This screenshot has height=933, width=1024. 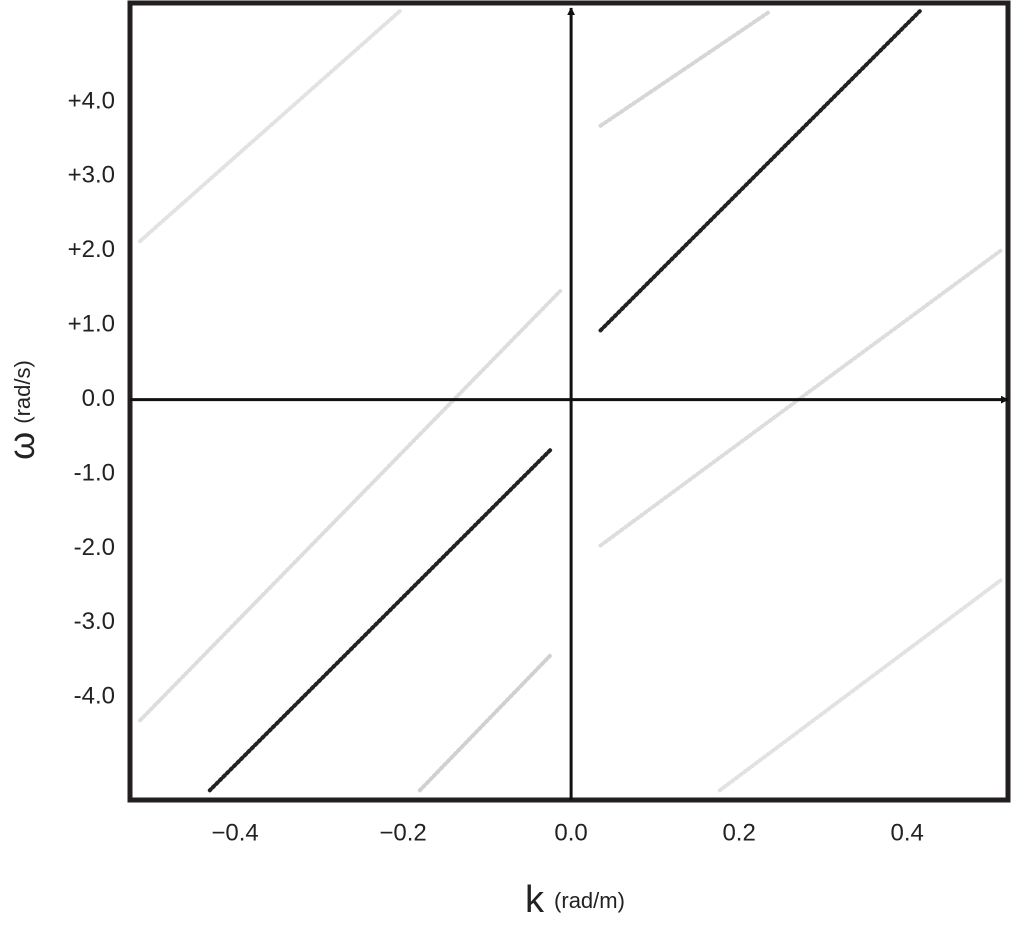 What do you see at coordinates (906, 832) in the screenshot?
I see `x-tick-label: 0.4` at bounding box center [906, 832].